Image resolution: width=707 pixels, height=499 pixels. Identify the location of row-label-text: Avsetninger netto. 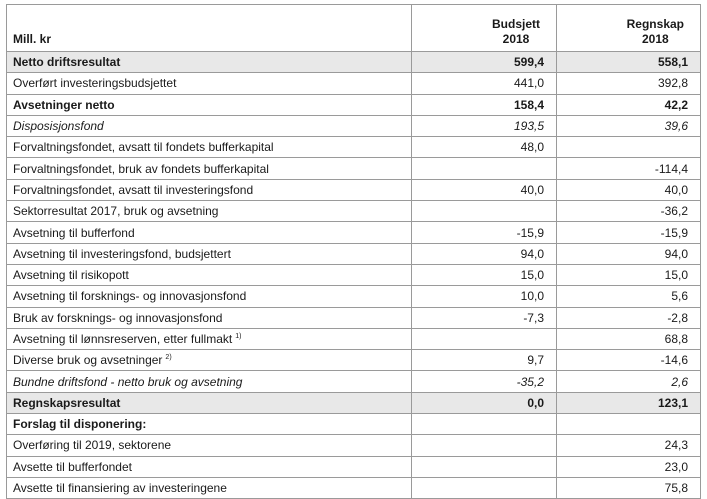
(64, 104).